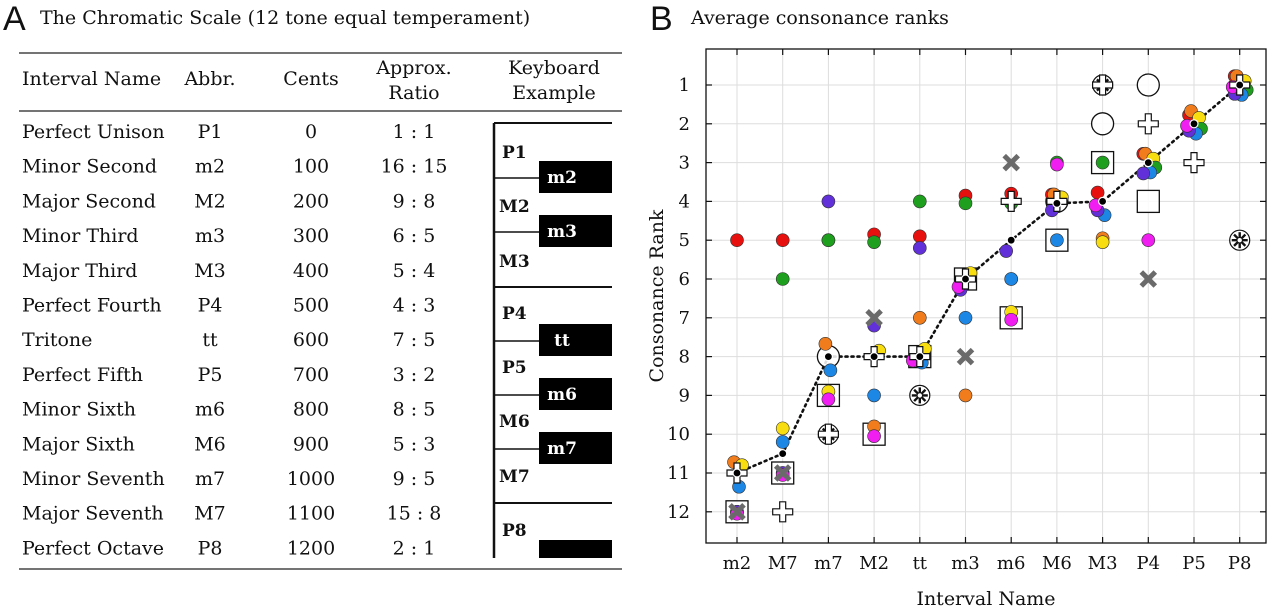 The height and width of the screenshot is (609, 1280). What do you see at coordinates (92, 306) in the screenshot?
I see `cell-name: Perfect Fourth` at bounding box center [92, 306].